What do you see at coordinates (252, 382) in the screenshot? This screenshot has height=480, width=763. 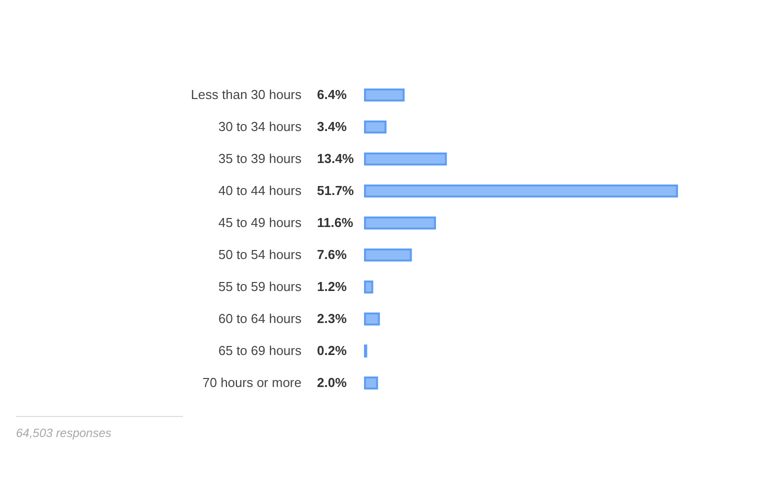 I see `y-tick-label: 70 hours or more` at bounding box center [252, 382].